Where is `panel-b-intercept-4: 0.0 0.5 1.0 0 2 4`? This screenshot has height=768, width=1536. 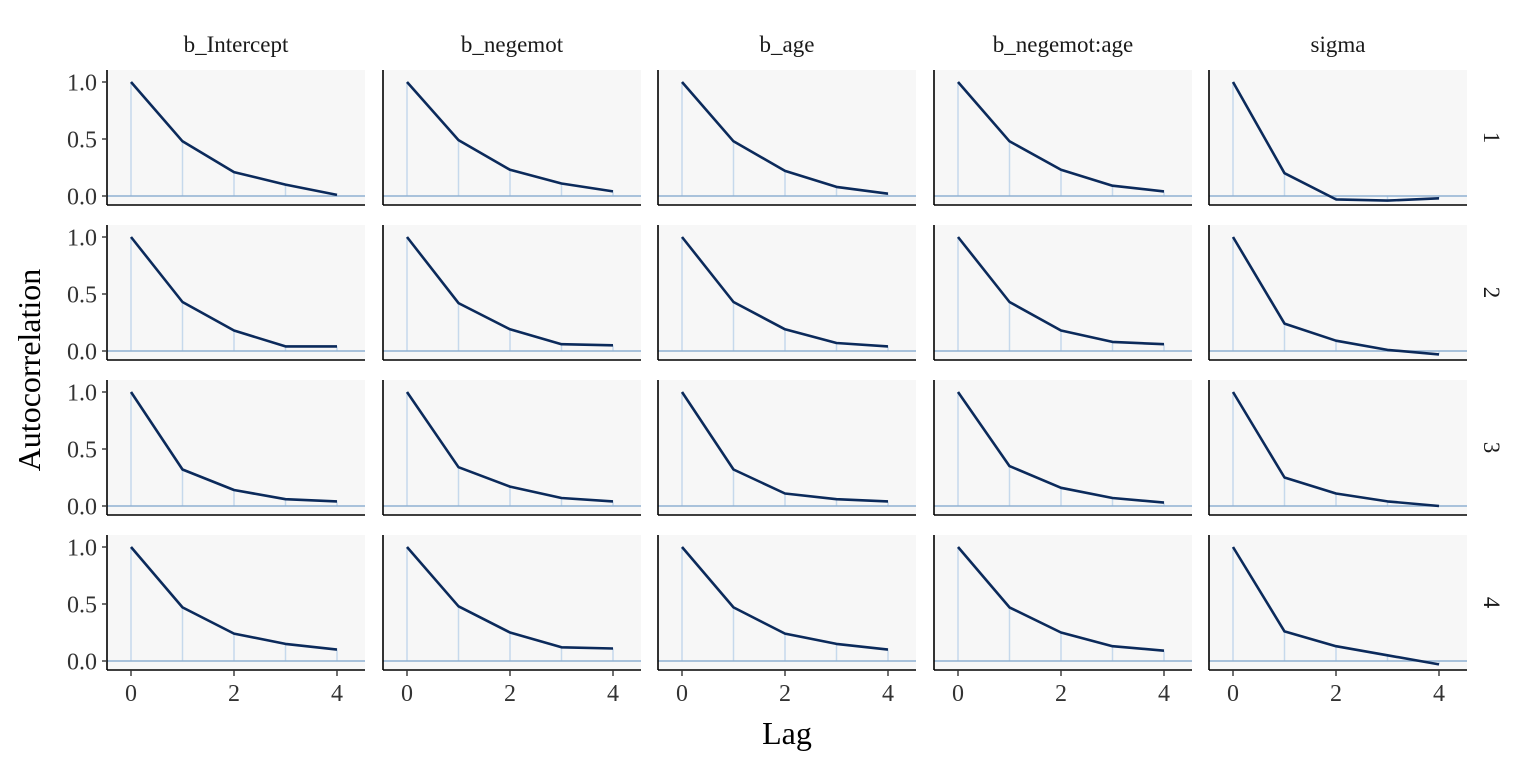
panel-b-intercept-4: 0.0 0.5 1.0 0 2 4 is located at coordinates (216, 621).